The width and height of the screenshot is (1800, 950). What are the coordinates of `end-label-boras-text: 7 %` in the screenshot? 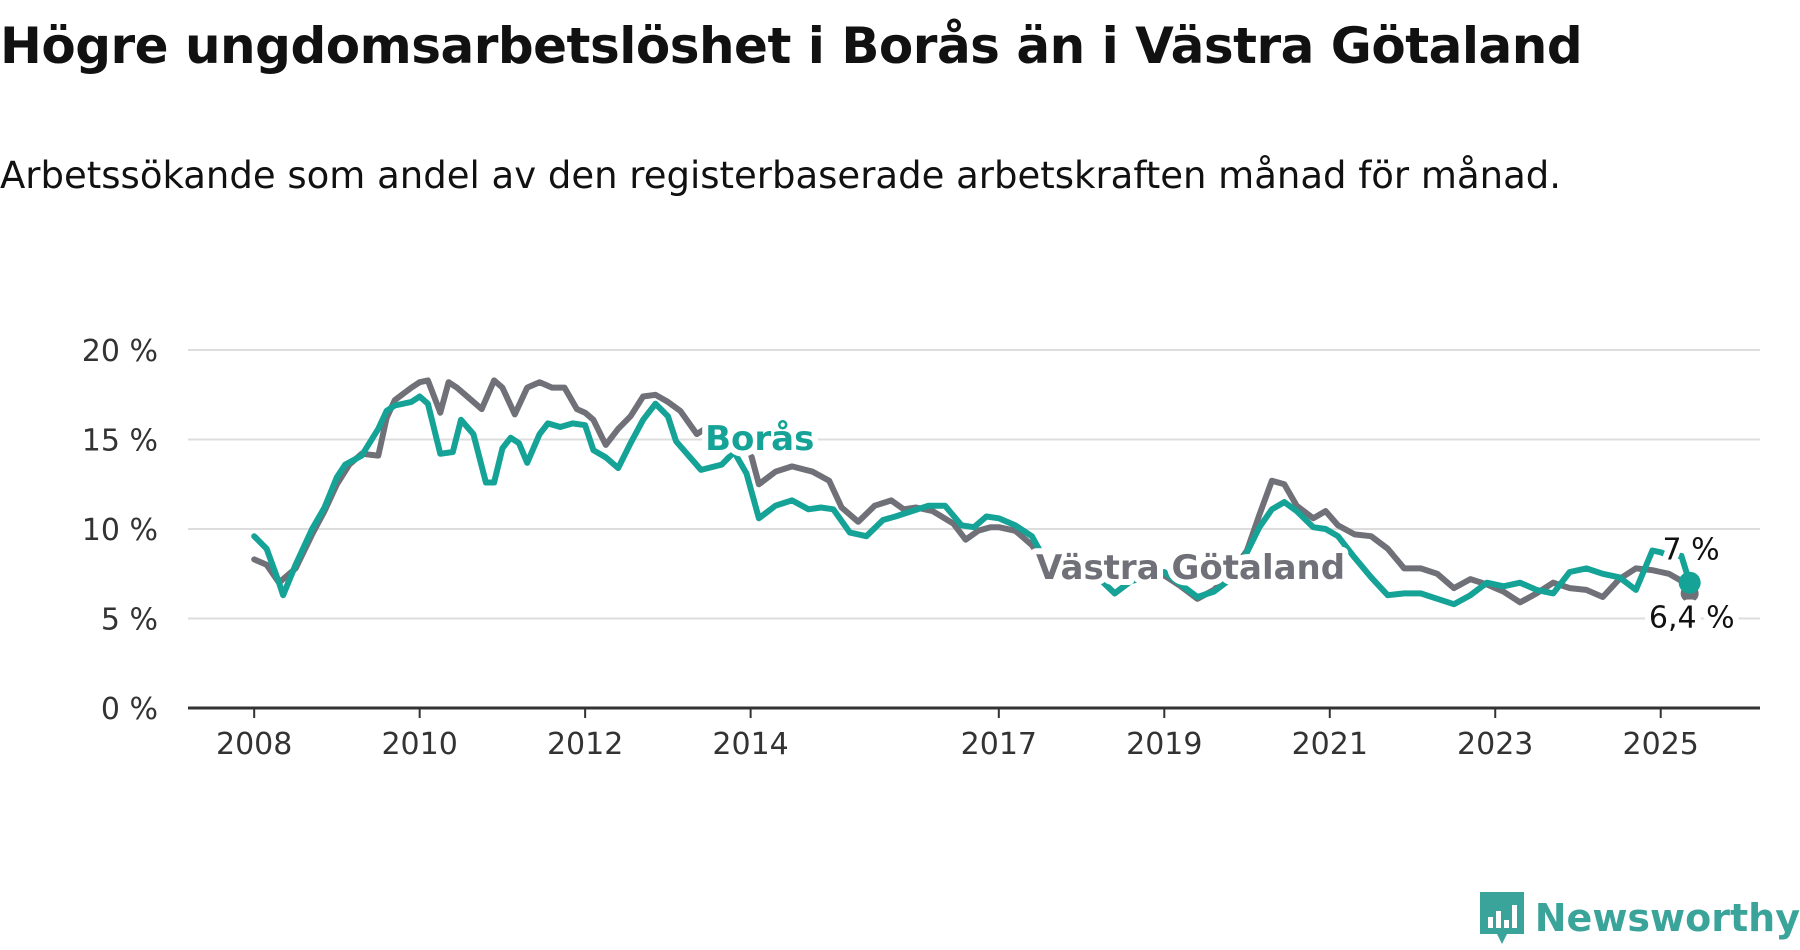 It's located at (1691, 549).